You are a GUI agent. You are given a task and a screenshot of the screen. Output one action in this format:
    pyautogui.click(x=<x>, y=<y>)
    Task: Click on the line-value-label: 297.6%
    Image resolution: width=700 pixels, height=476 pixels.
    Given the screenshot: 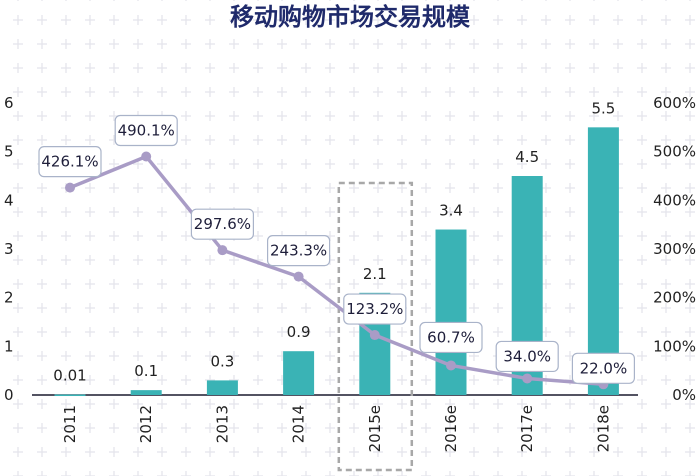 What is the action you would take?
    pyautogui.click(x=222, y=224)
    